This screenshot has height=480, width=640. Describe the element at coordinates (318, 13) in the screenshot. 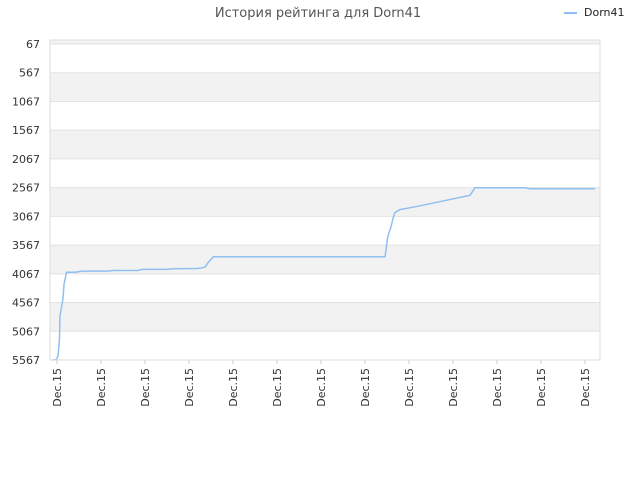

I see `chart-title: История рейтинга для Dorn41` at that location.